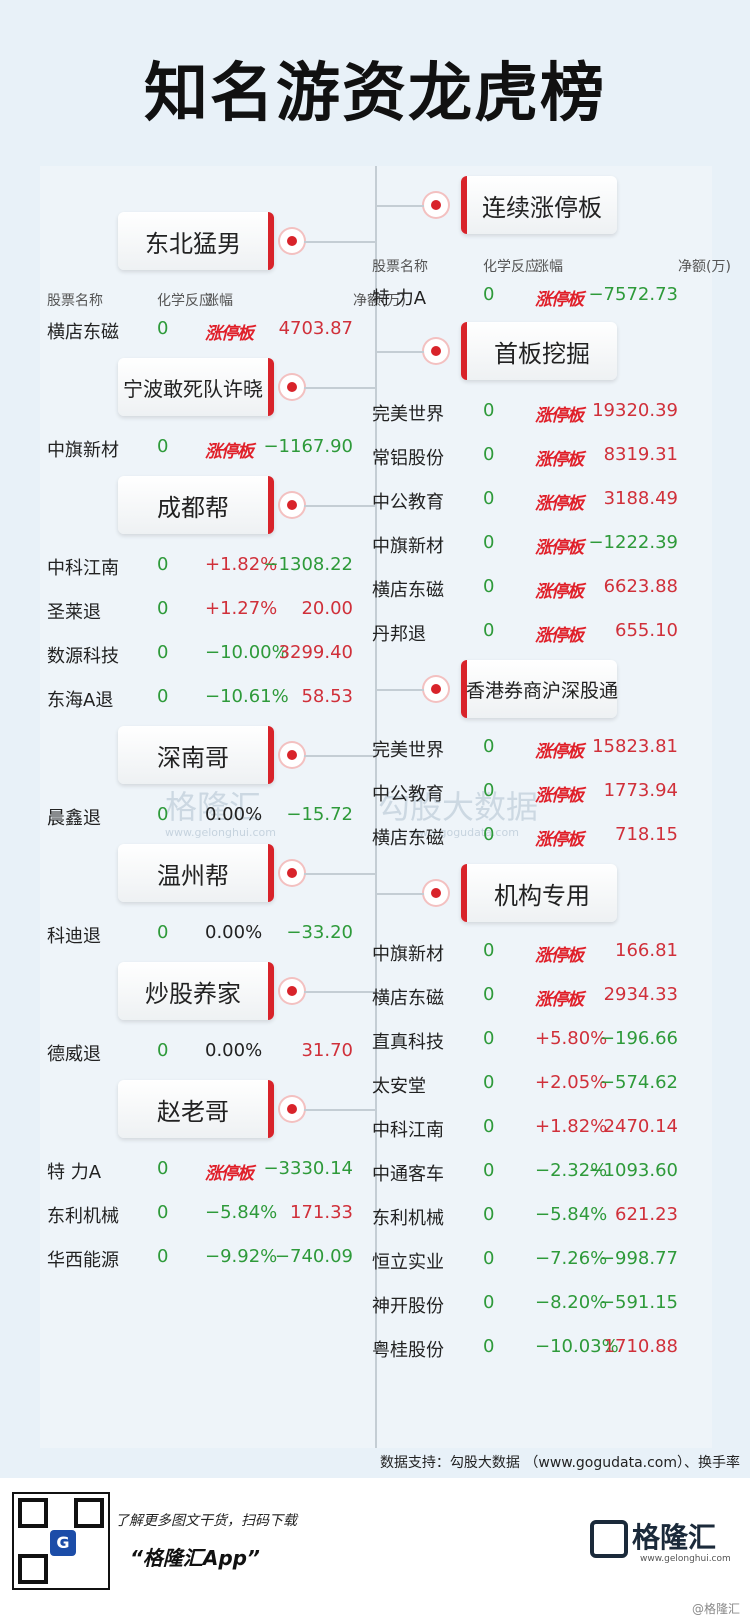 The height and width of the screenshot is (1621, 750). Describe the element at coordinates (196, 505) in the screenshot. I see `group-tag: 成都帮` at that location.